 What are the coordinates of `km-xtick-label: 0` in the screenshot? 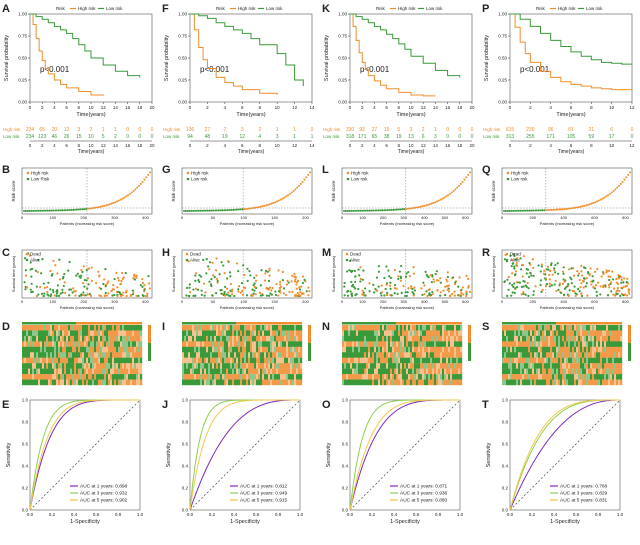 It's located at (510, 107).